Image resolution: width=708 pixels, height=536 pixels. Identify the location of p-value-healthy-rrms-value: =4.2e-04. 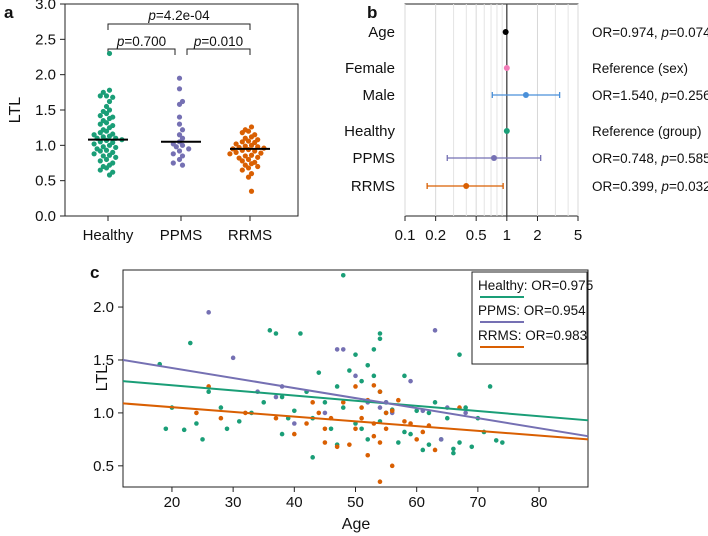
(183, 15).